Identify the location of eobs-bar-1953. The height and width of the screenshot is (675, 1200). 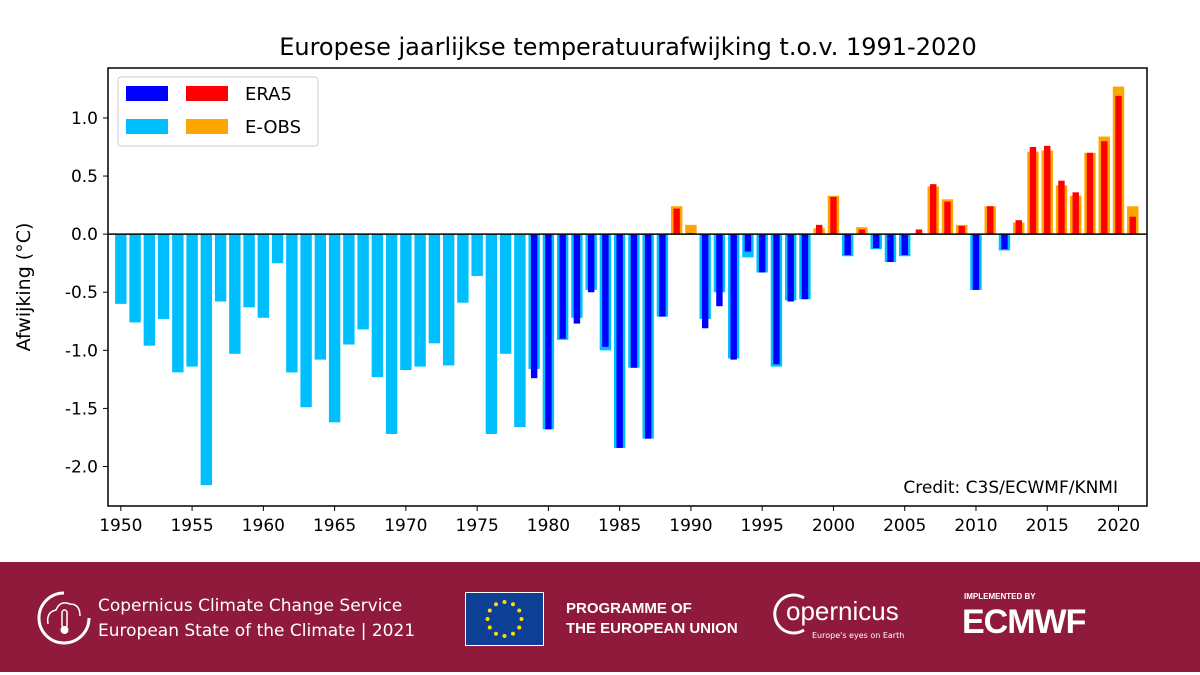
(163, 276).